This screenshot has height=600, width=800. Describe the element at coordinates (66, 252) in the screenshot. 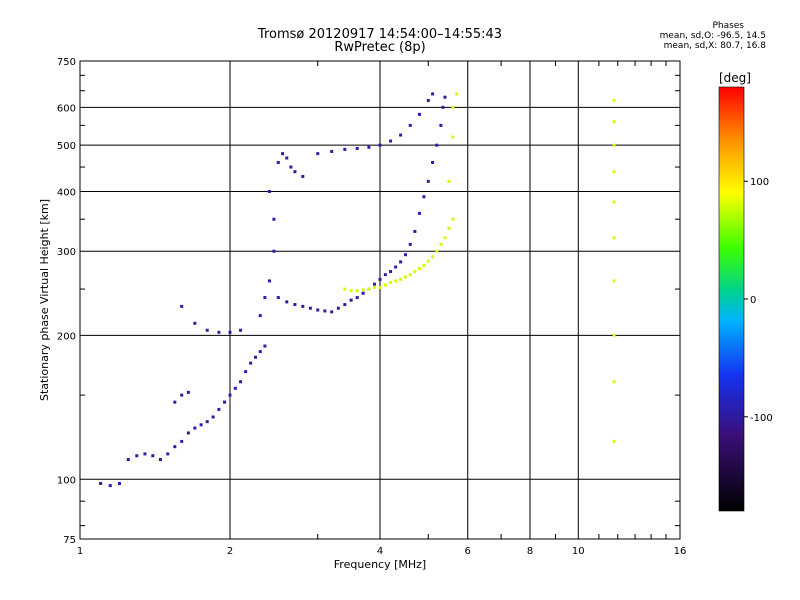

I see `y-tick-label: 300` at that location.